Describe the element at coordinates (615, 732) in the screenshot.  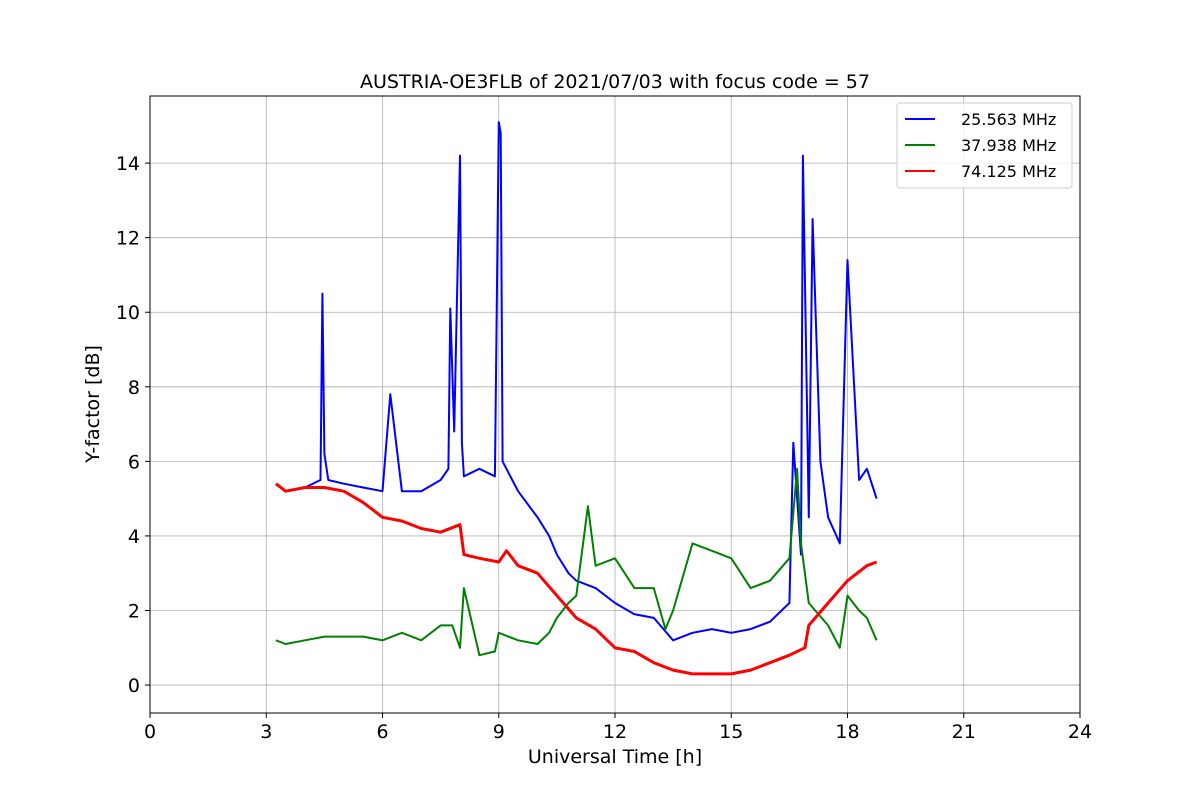
I see `x-tick-label: 12` at that location.